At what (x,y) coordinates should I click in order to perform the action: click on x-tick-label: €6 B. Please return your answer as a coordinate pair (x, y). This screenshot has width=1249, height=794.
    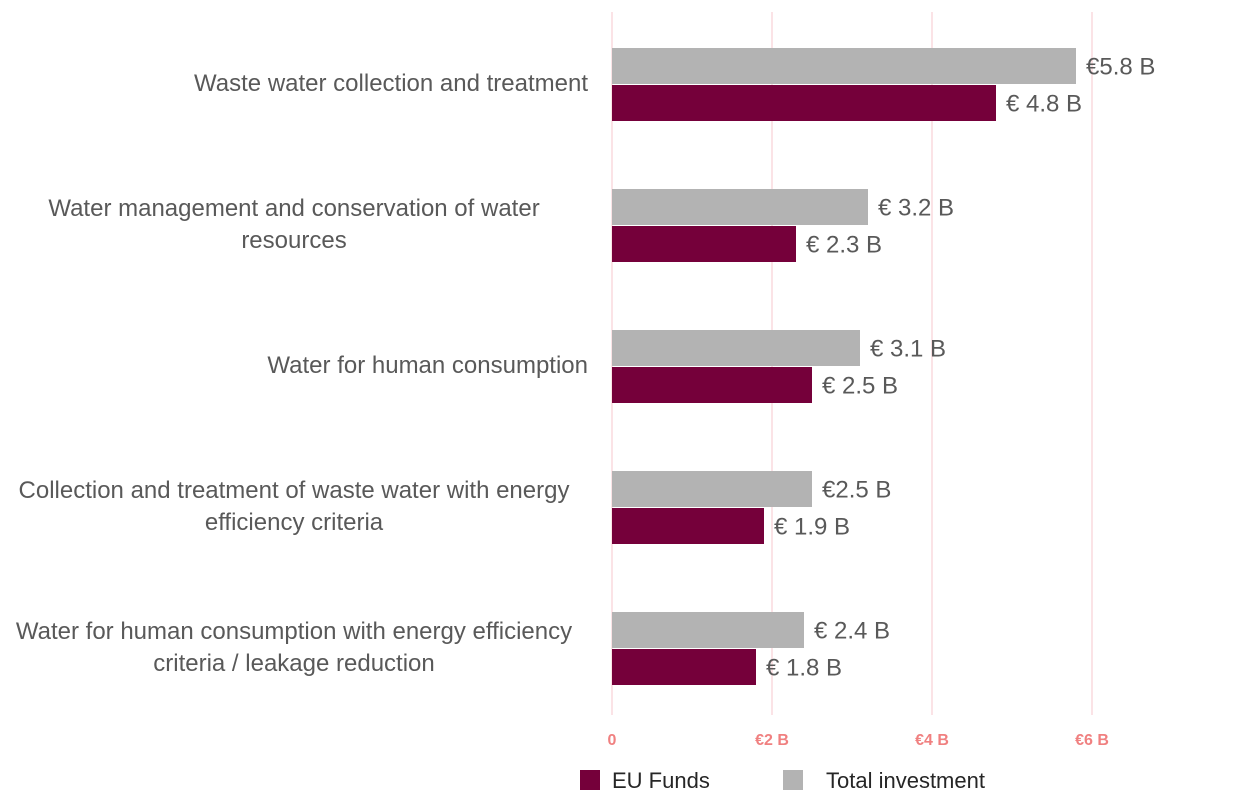
    Looking at the image, I should click on (1092, 740).